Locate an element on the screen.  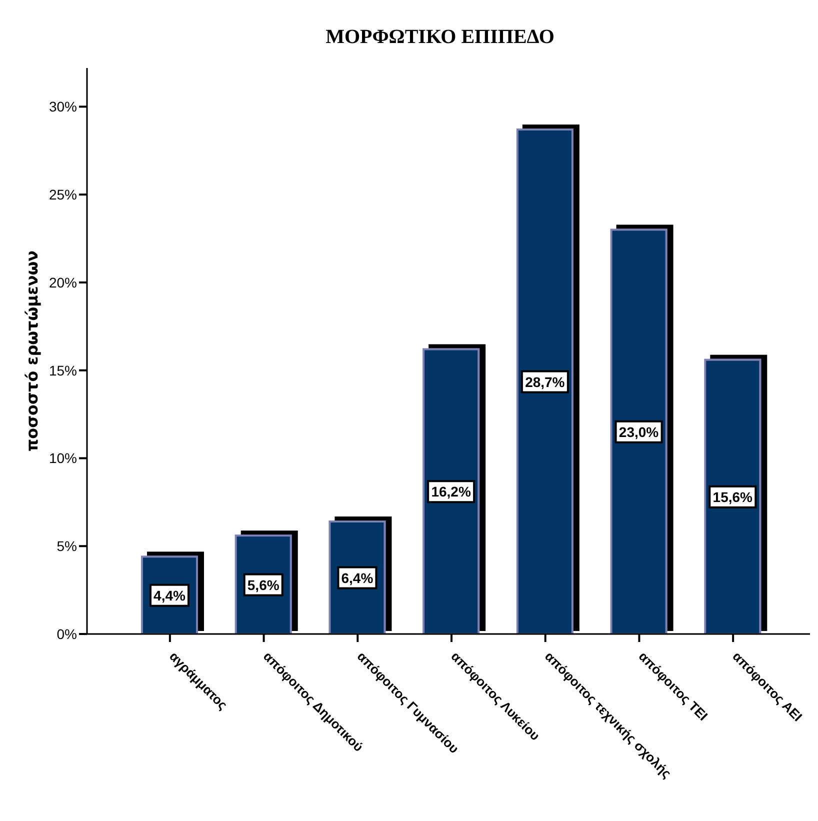
y-tick-label: 30% is located at coordinates (62, 106).